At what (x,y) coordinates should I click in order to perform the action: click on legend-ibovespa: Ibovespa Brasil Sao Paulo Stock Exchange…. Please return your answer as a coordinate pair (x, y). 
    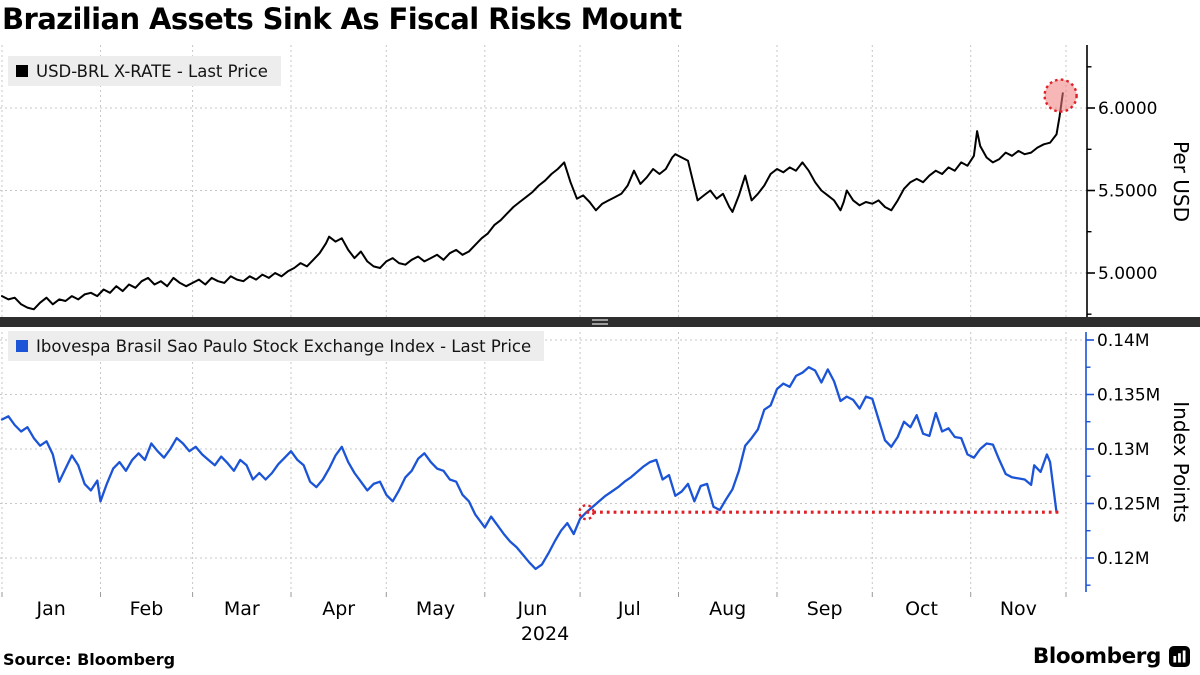
    Looking at the image, I should click on (276, 346).